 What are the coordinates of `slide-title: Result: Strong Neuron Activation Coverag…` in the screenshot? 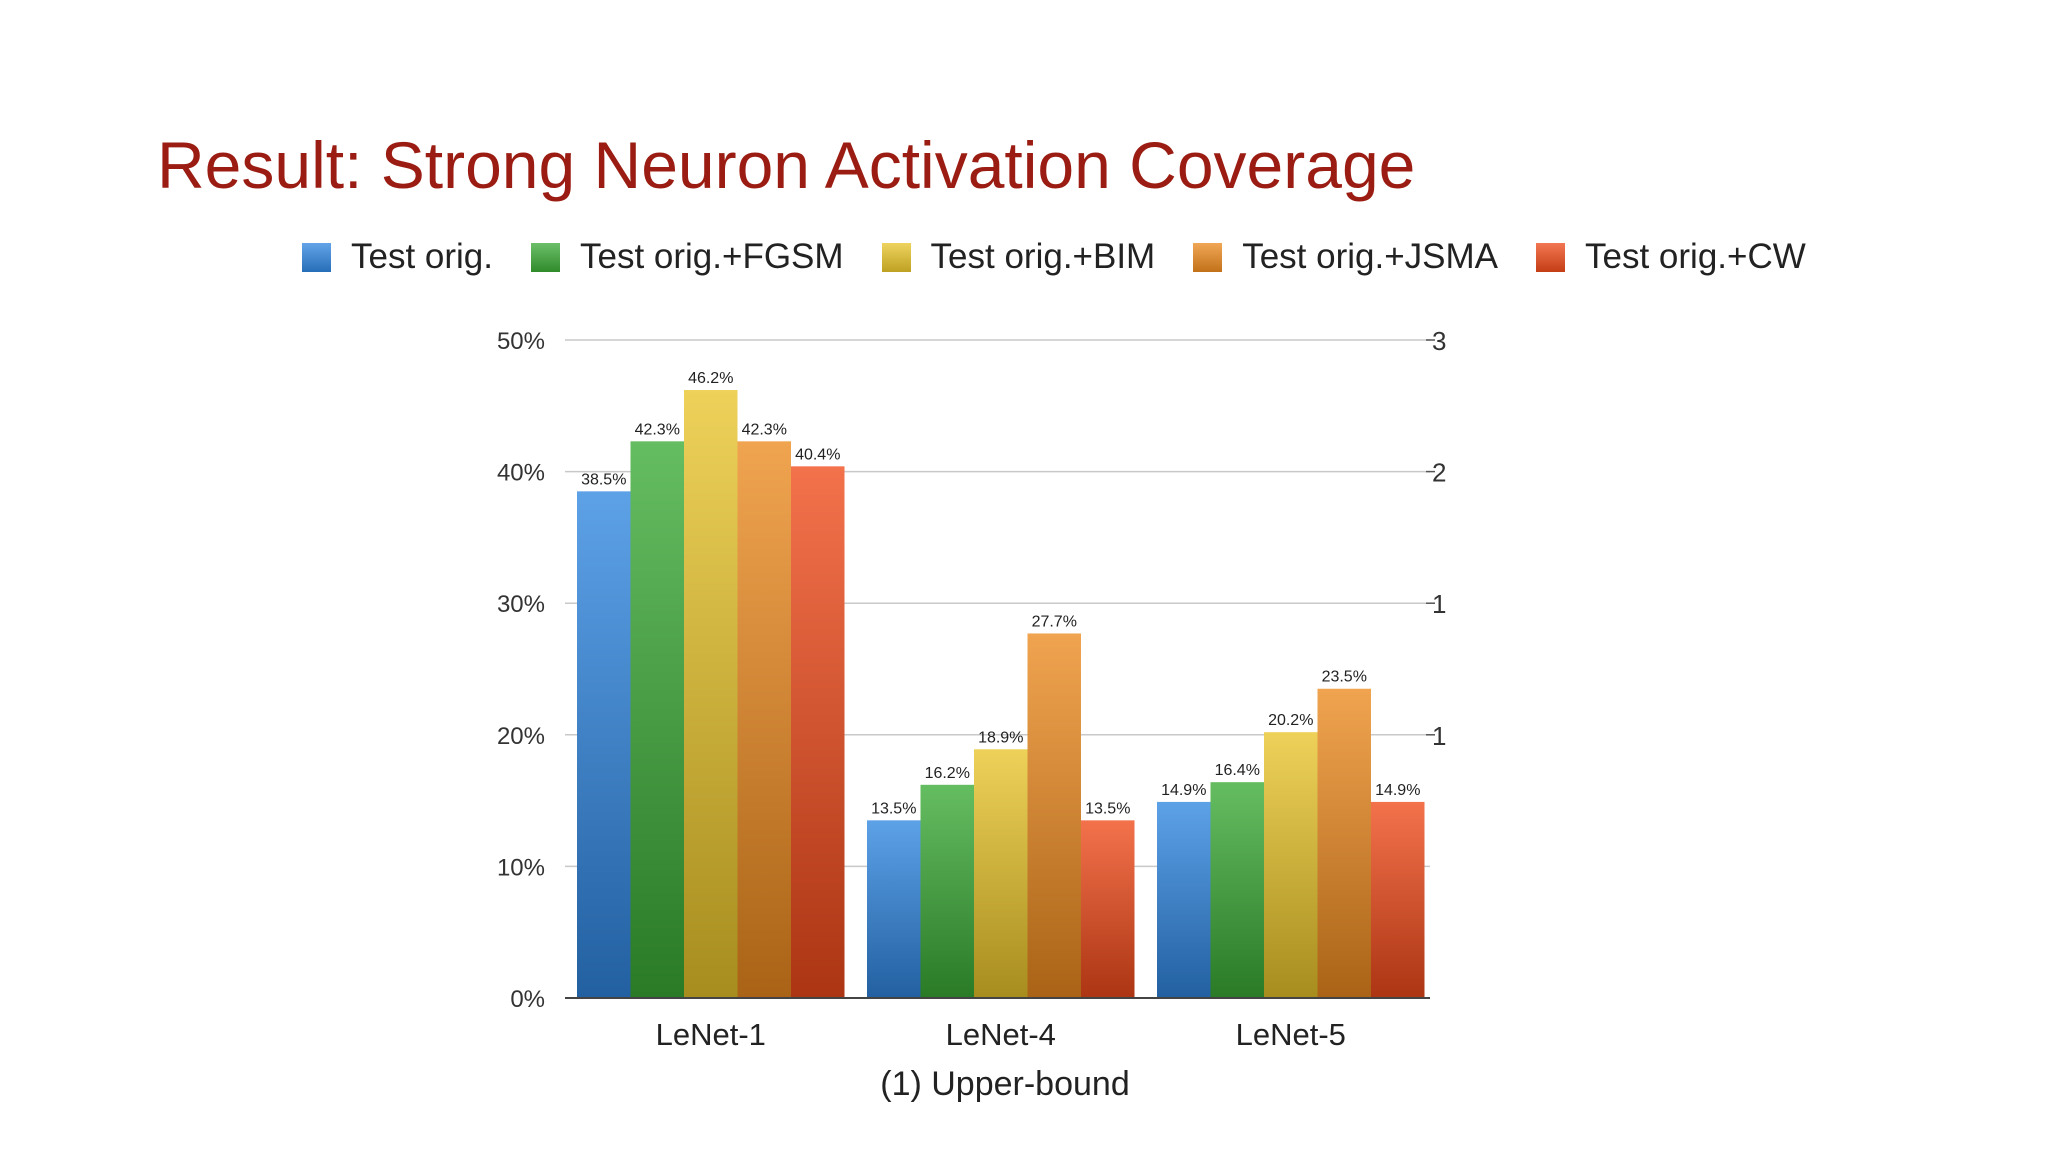 It's located at (786, 165).